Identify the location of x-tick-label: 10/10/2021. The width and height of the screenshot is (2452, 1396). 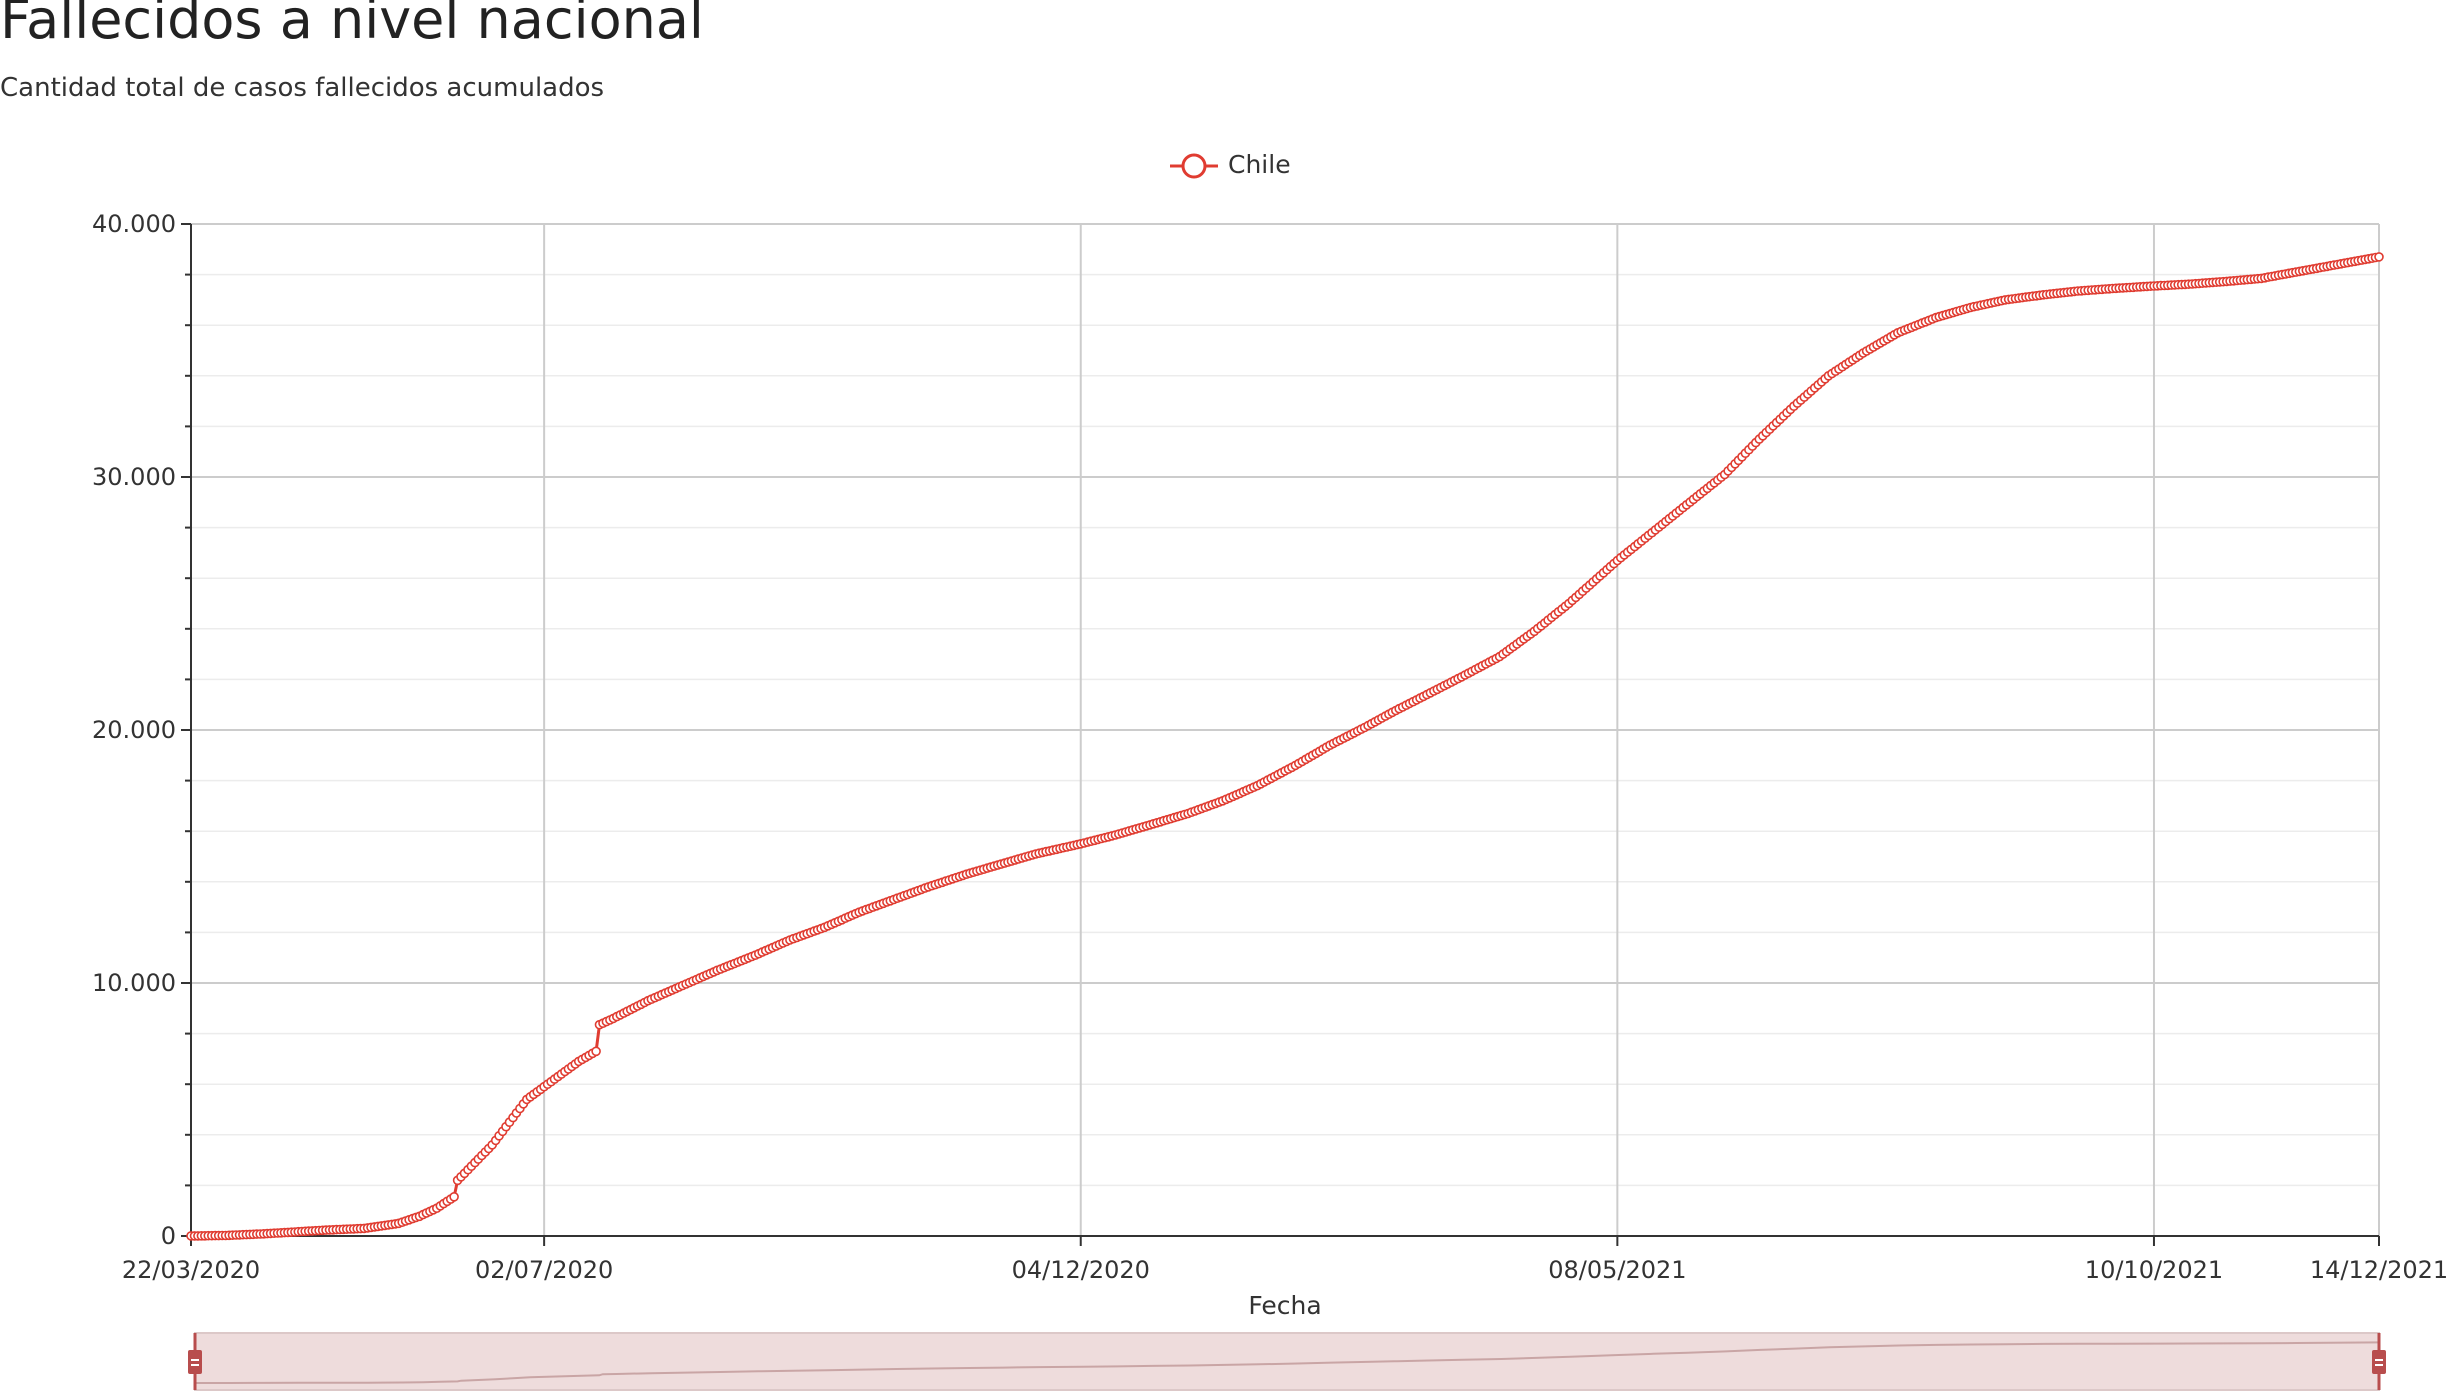
(2154, 1270).